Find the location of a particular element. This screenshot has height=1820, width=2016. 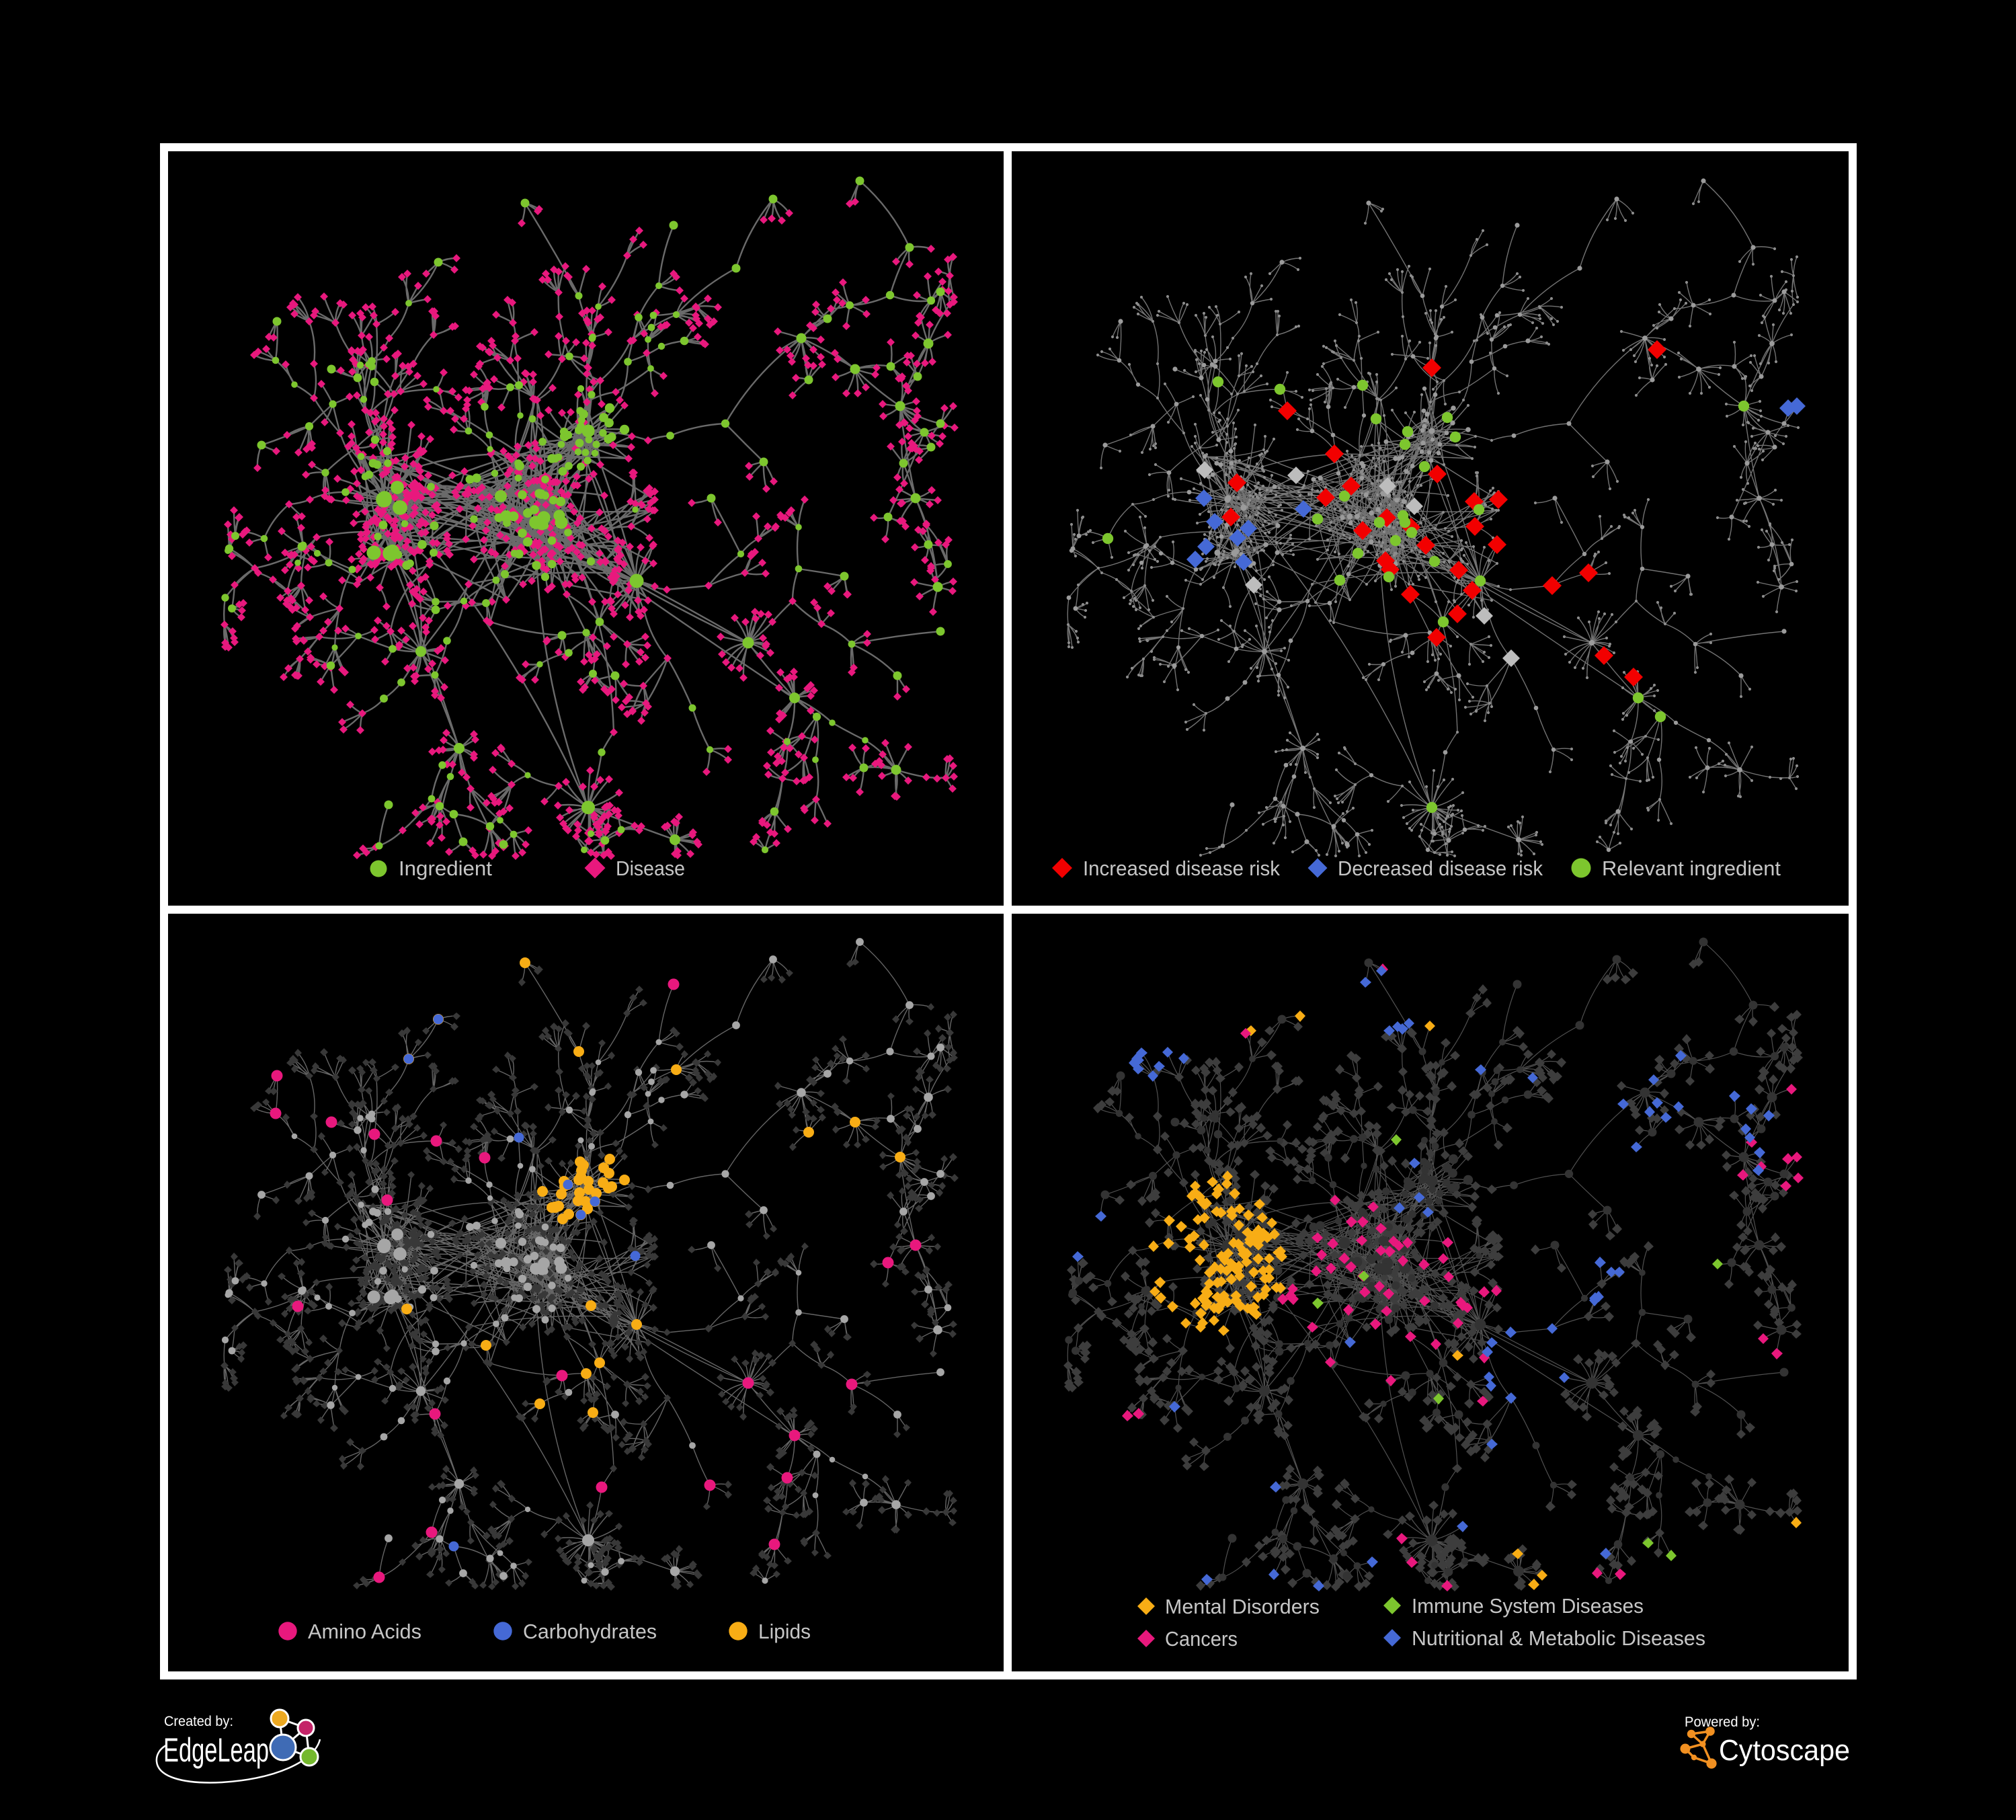

svg-text: Powered by: is located at coordinates (1722, 1722).